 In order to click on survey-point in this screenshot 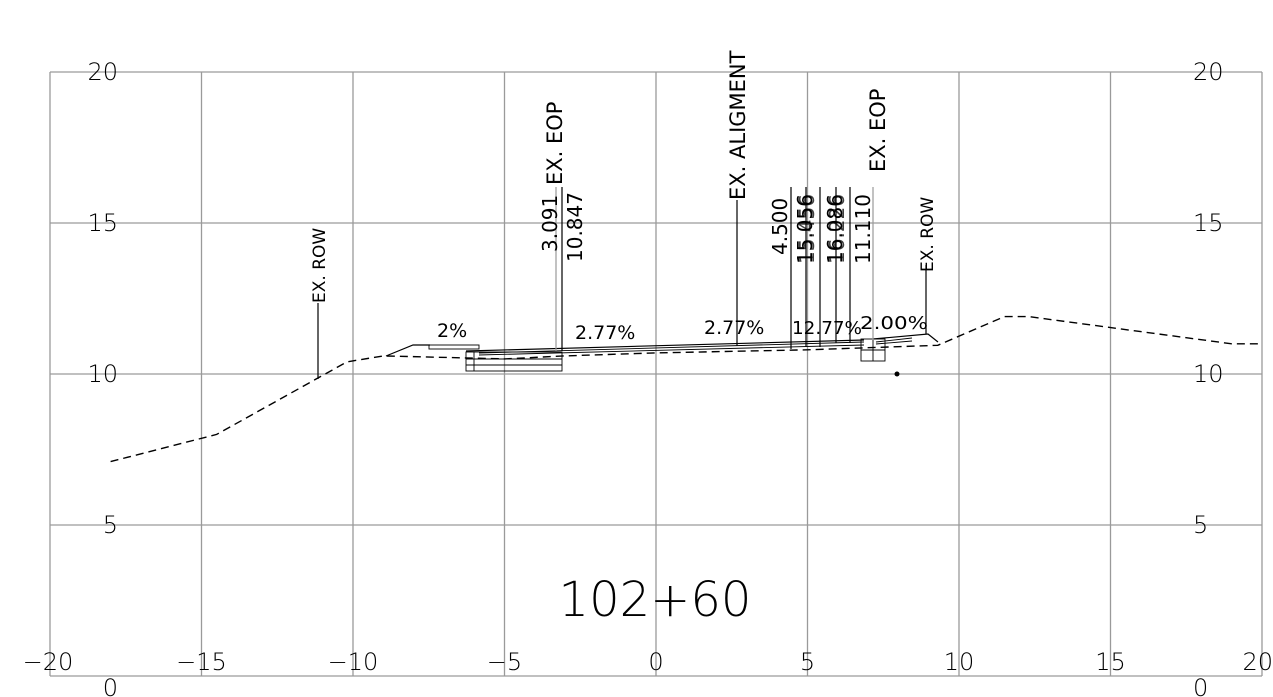, I will do `click(897, 374)`.